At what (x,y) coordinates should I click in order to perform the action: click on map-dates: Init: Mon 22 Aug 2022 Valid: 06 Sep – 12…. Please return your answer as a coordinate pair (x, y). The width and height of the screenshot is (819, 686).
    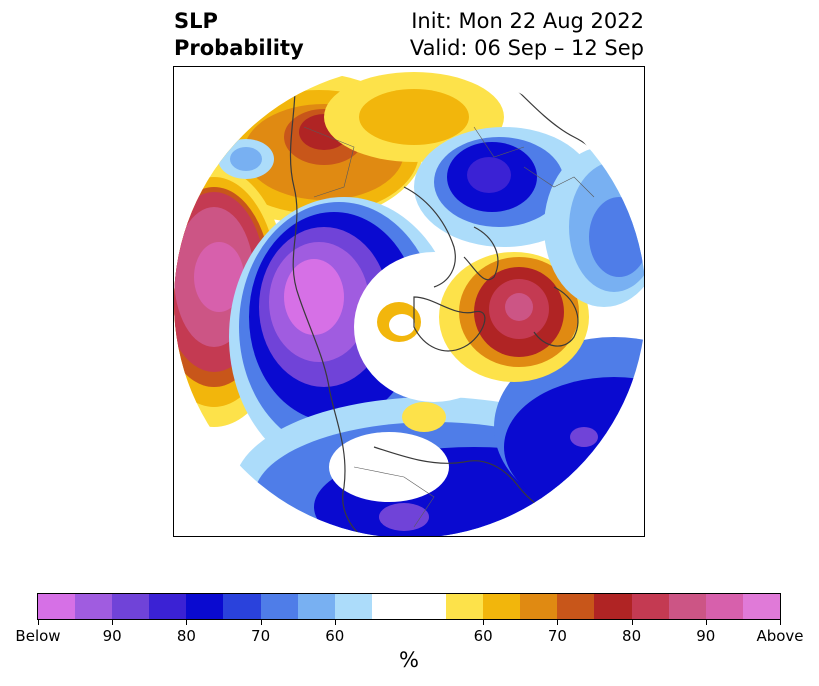
    Looking at the image, I should click on (527, 35).